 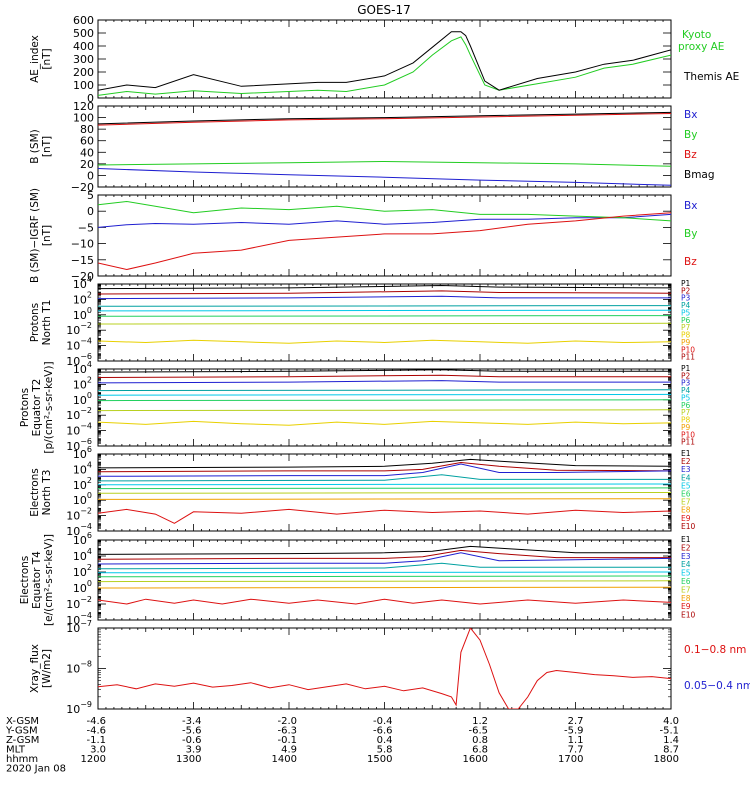 What do you see at coordinates (83, 59) in the screenshot?
I see `y-tick-label: 300` at bounding box center [83, 59].